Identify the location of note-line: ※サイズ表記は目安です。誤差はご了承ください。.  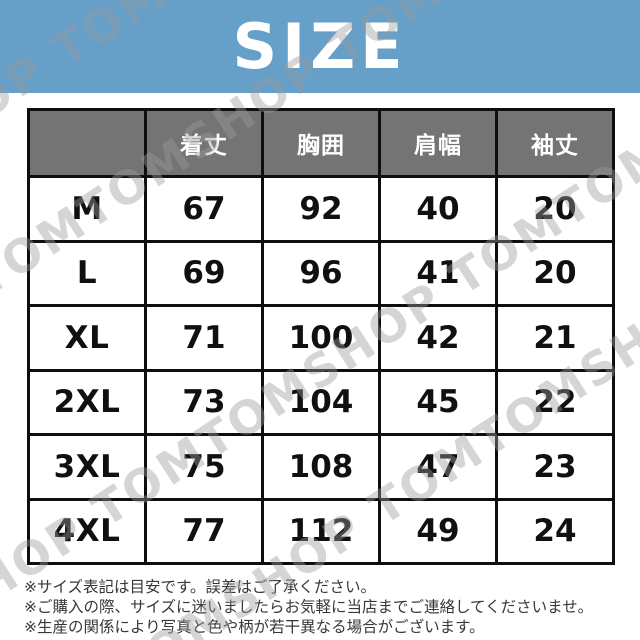
(200, 587).